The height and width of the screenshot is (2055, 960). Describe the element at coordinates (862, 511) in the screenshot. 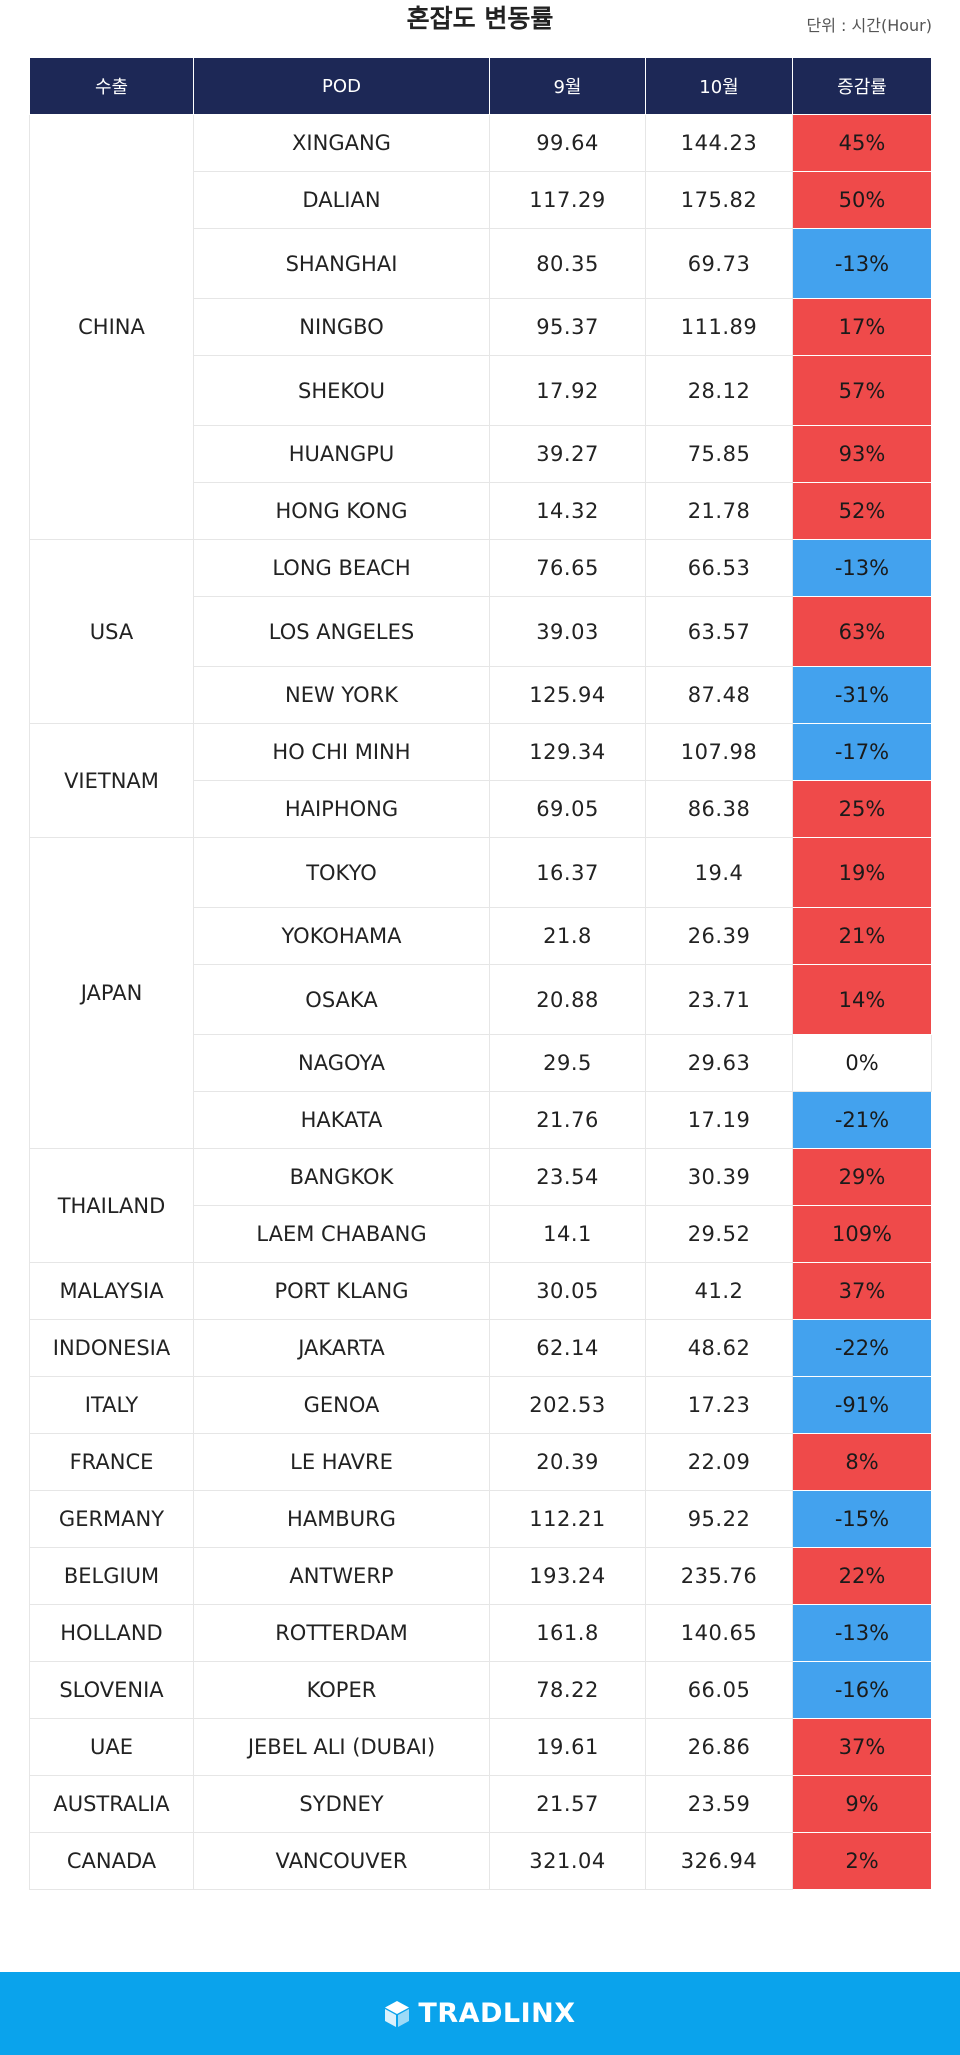

I see `change-rate-cell: 52%` at that location.